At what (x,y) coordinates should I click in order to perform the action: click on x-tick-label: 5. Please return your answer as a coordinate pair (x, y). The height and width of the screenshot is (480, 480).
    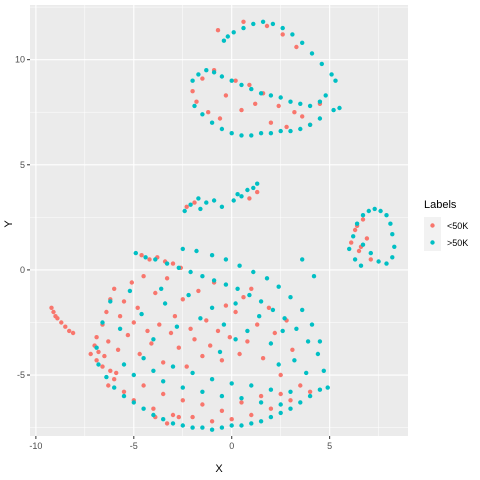
    Looking at the image, I should click on (329, 446).